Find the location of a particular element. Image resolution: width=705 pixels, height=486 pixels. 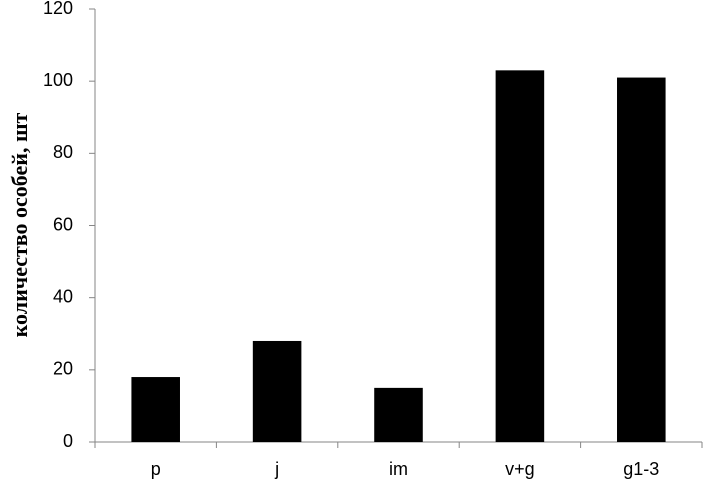

x-tick-label: j is located at coordinates (276, 469).